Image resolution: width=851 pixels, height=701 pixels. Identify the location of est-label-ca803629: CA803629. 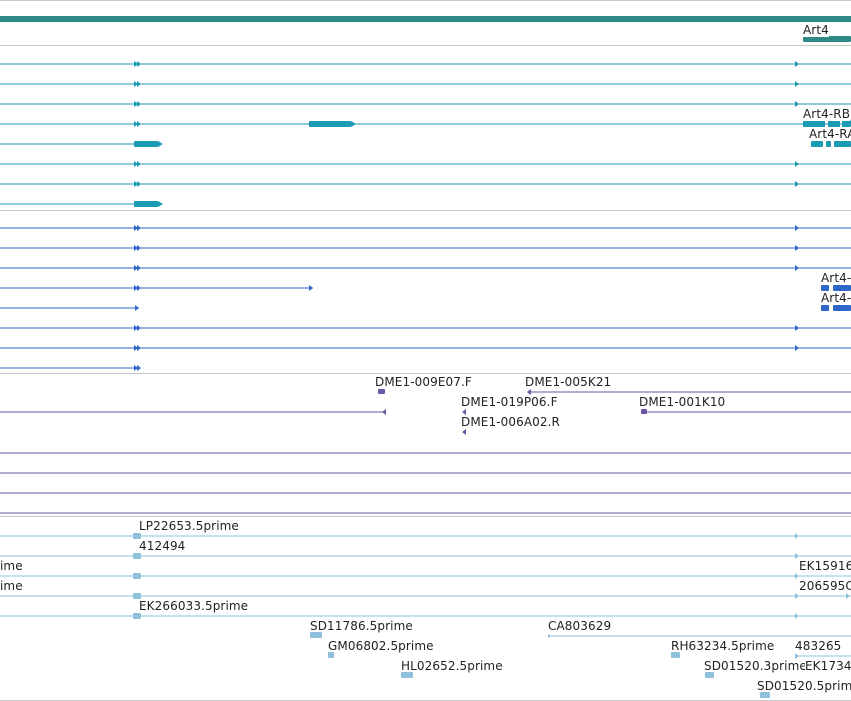
(580, 626).